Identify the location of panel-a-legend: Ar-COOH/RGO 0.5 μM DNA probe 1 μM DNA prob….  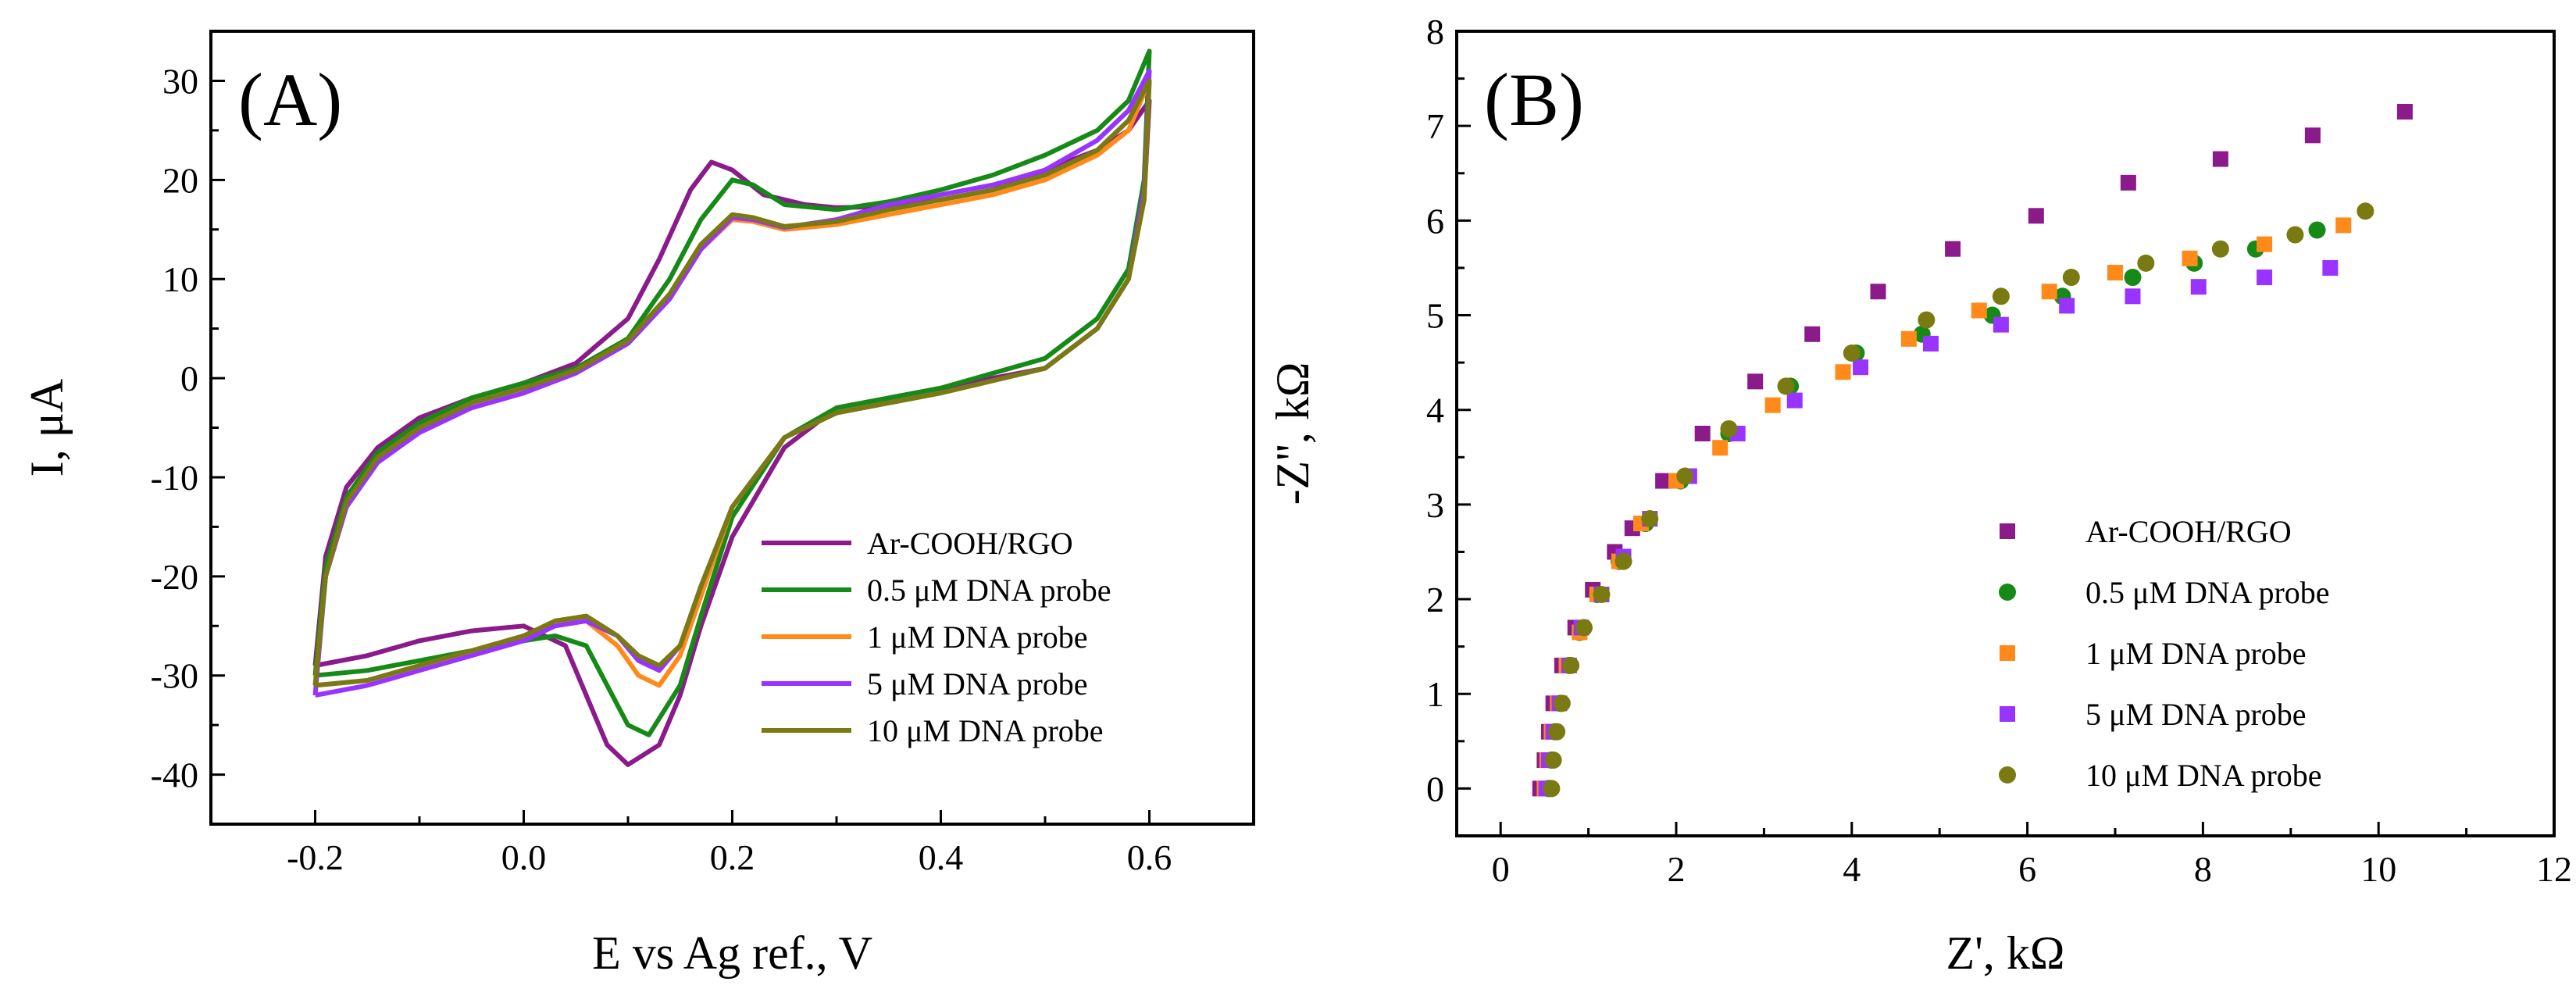
(936, 637).